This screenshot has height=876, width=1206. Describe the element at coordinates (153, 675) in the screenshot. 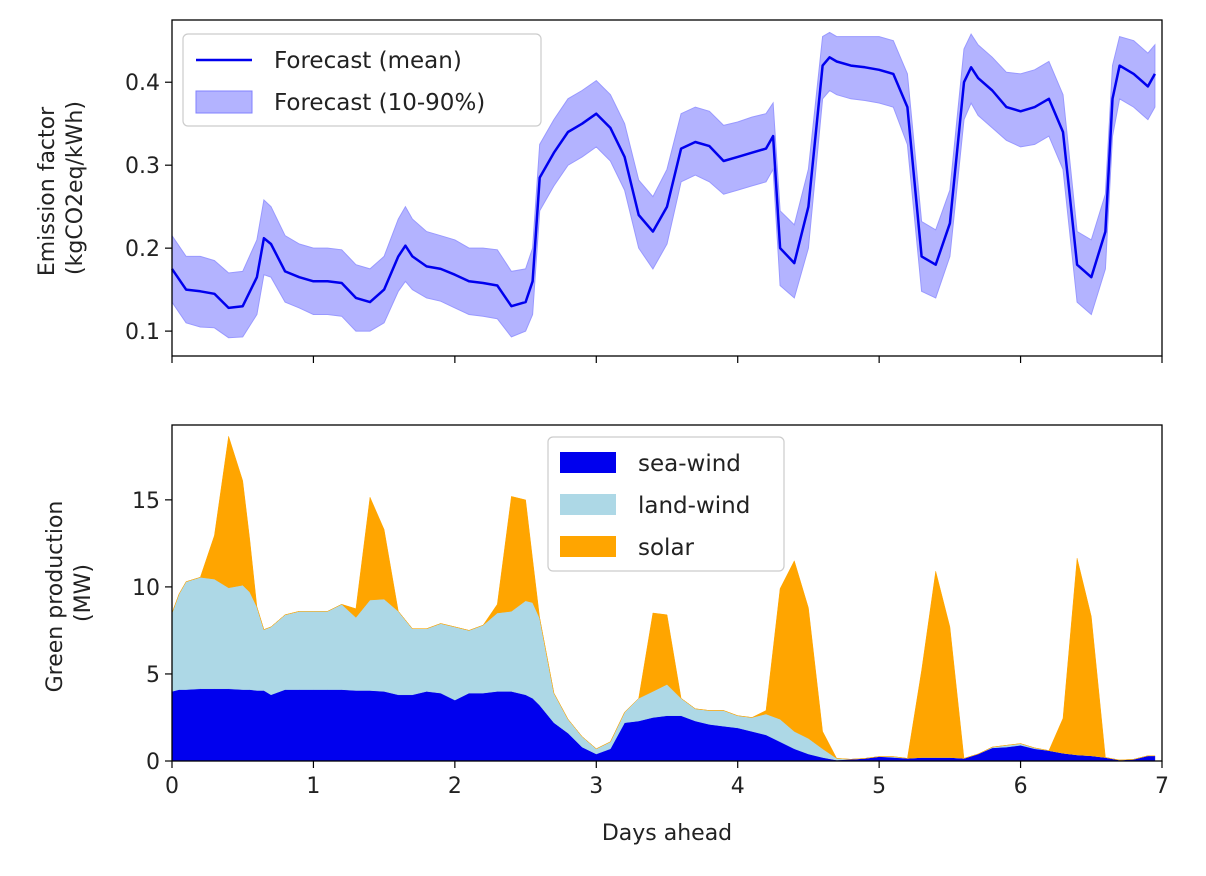

I see `green-production-y-tick-label: 5` at that location.